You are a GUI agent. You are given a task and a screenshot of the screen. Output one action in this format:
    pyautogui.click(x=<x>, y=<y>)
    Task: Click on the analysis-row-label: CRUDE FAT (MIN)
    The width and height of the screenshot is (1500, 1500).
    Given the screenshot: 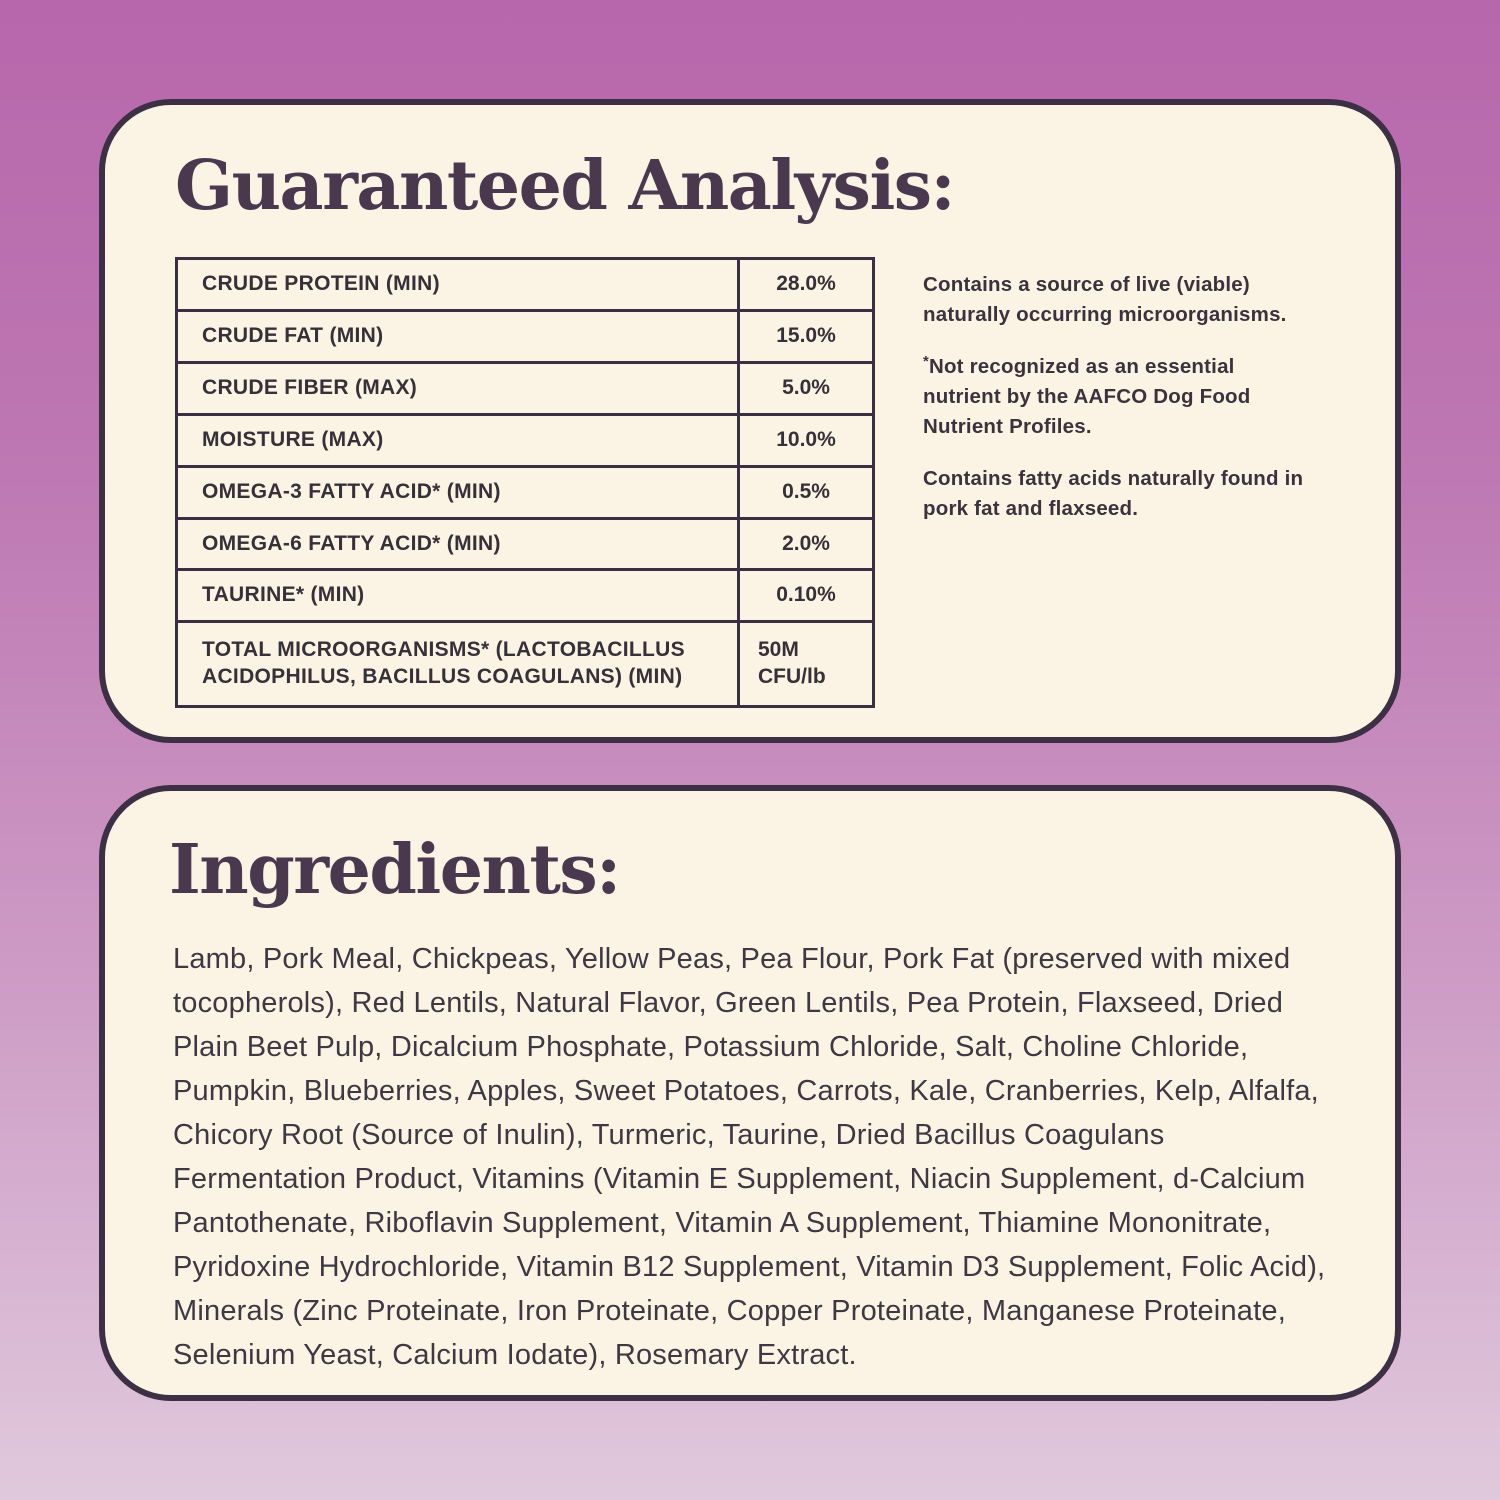 What is the action you would take?
    pyautogui.click(x=457, y=336)
    